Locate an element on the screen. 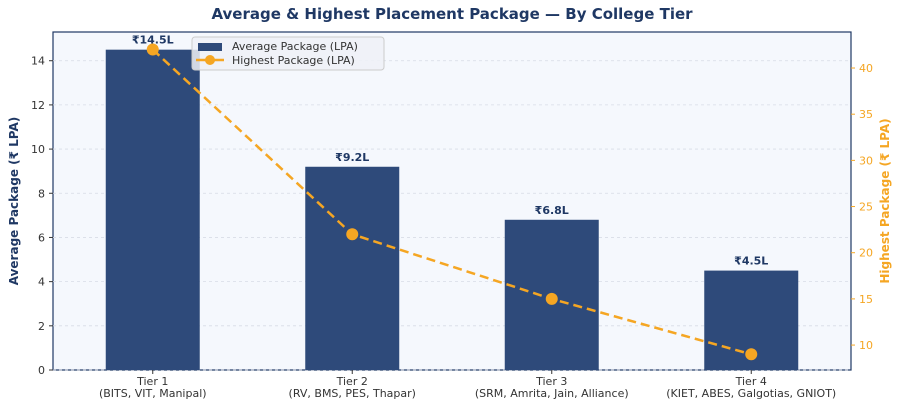 This screenshot has width=901, height=409. y-right-tick-label: 15 is located at coordinates (866, 299).